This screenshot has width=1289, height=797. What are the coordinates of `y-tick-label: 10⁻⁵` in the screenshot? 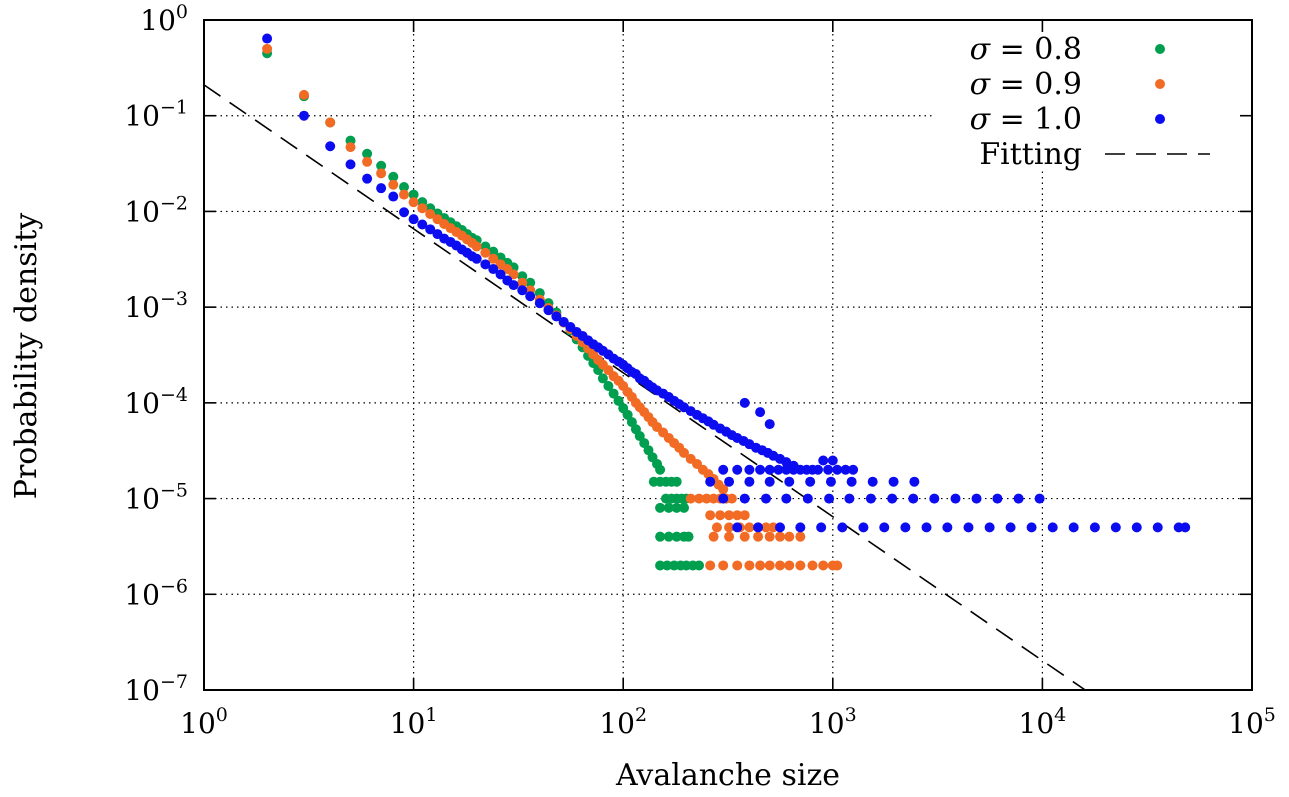 It's located at (156, 498).